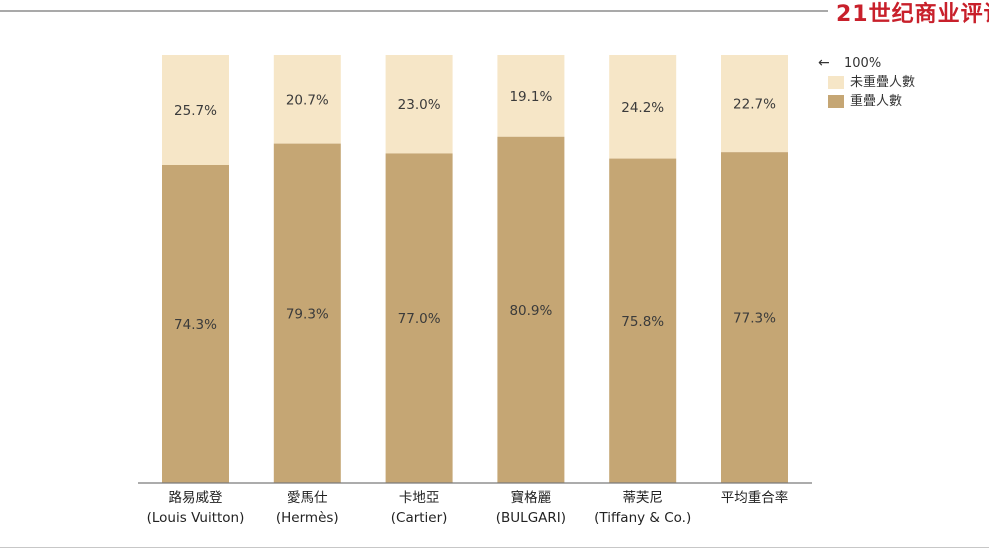 The width and height of the screenshot is (989, 557). What do you see at coordinates (196, 498) in the screenshot?
I see `category-label-zh: 路易威登` at bounding box center [196, 498].